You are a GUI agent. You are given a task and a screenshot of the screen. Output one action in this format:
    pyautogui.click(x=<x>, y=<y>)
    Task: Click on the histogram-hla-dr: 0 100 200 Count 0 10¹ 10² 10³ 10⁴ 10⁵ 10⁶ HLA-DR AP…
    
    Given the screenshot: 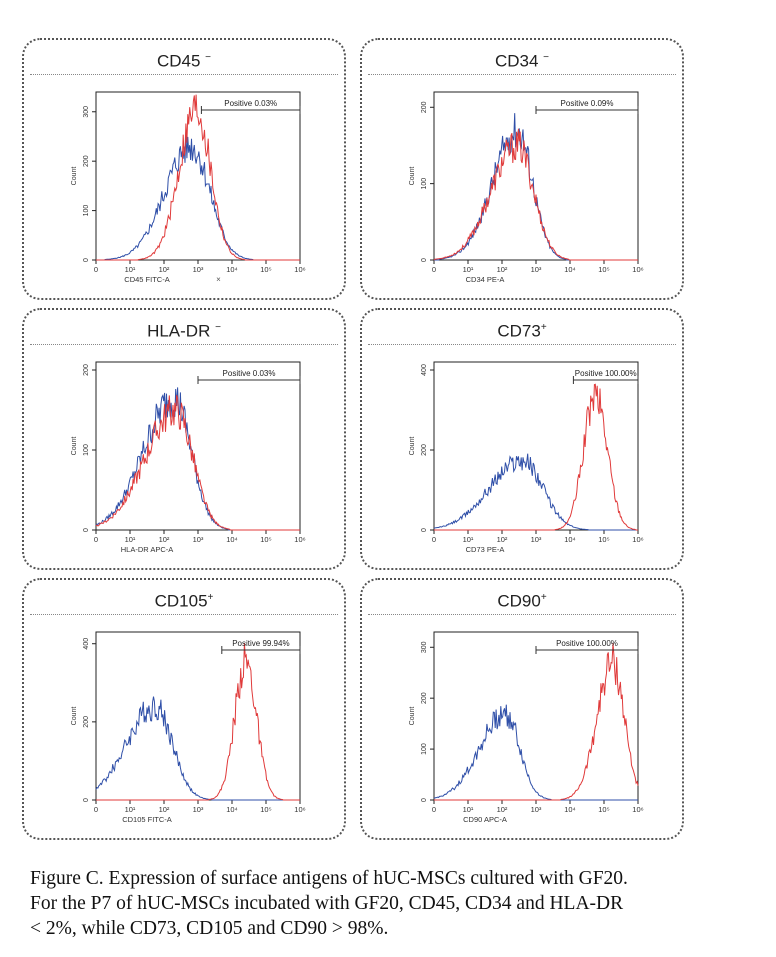 What is the action you would take?
    pyautogui.click(x=188, y=457)
    